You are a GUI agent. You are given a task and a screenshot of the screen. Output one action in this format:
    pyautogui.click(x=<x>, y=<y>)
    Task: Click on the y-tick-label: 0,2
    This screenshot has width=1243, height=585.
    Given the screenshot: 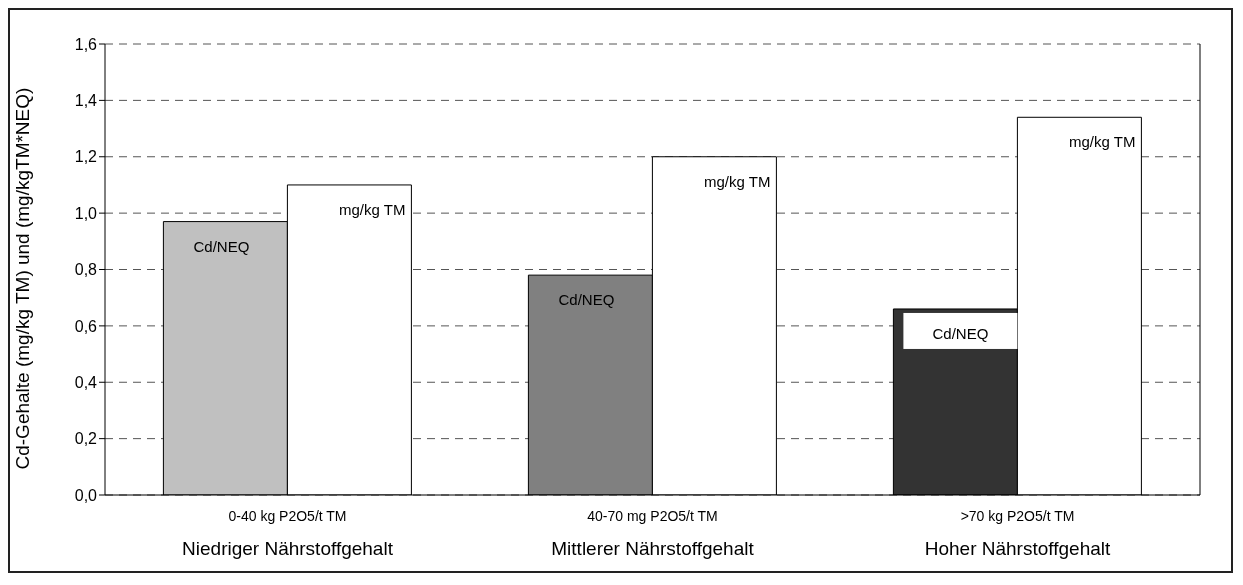 What is the action you would take?
    pyautogui.click(x=86, y=439)
    